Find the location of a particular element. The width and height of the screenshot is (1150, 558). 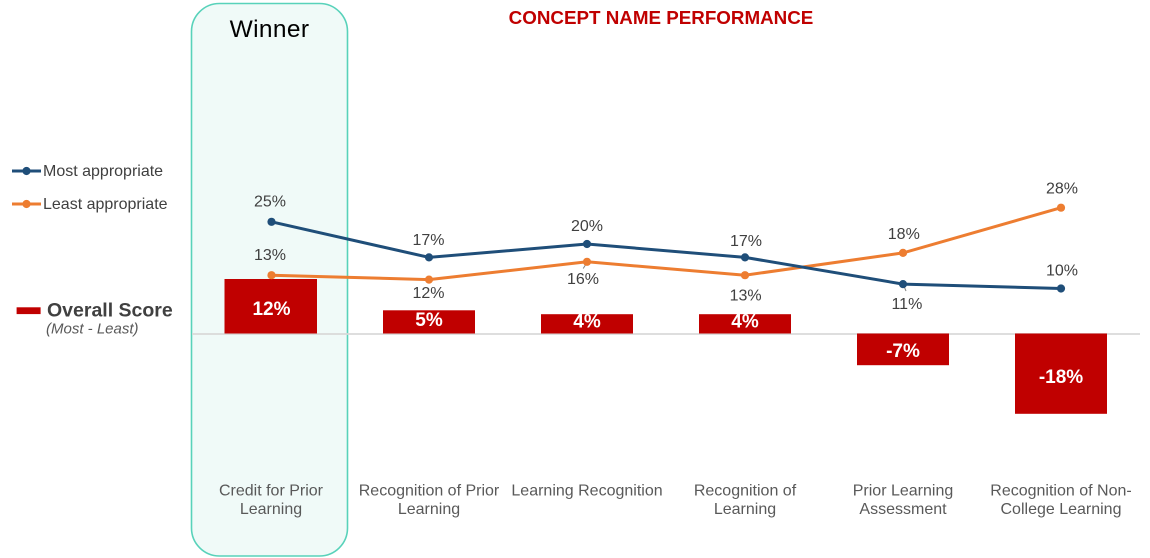

svg-text: Assessment is located at coordinates (903, 509).